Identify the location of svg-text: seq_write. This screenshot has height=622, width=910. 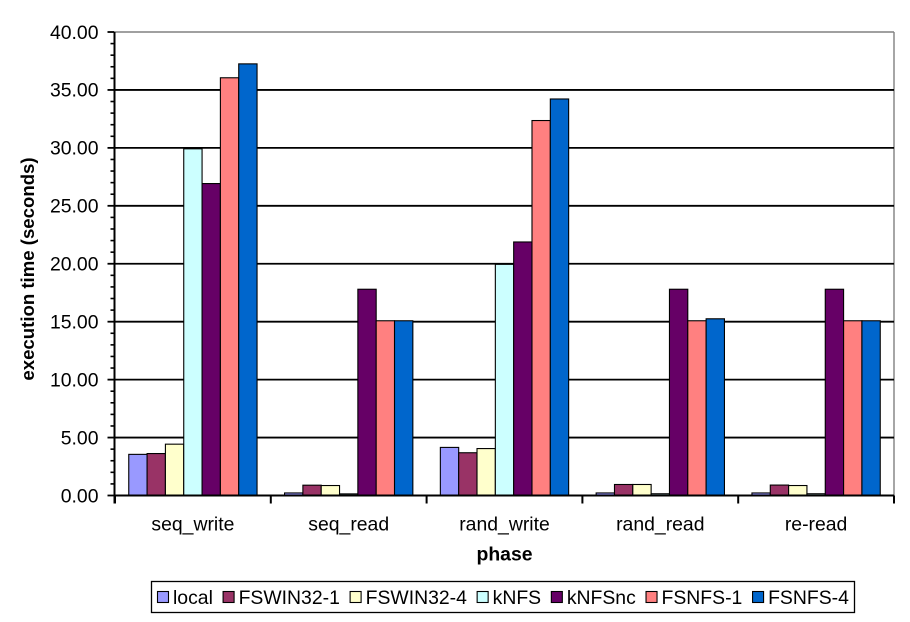
(192, 525).